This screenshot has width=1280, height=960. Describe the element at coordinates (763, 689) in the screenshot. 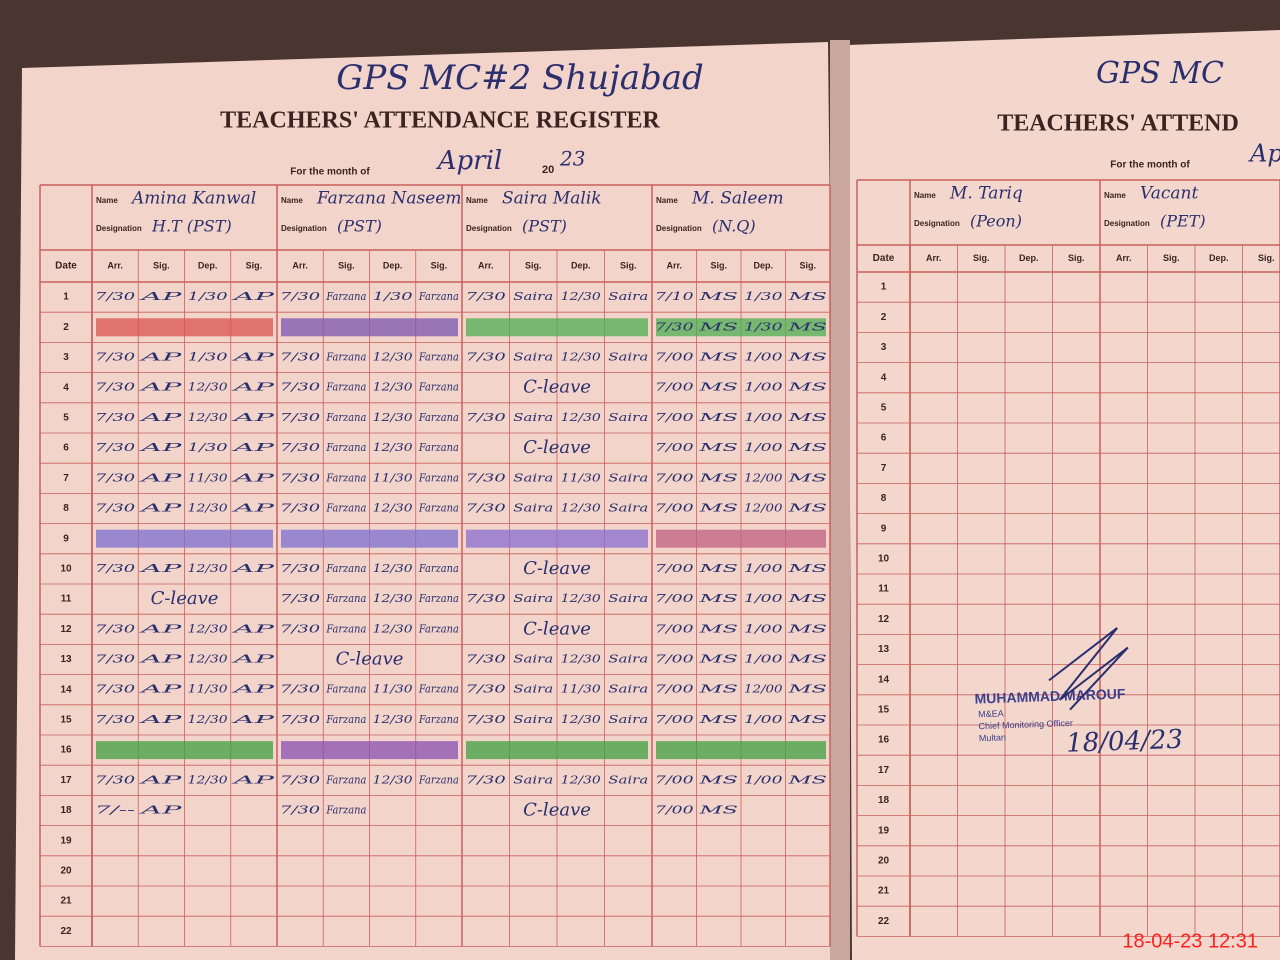

I see `attendance-entry: 12/00` at that location.